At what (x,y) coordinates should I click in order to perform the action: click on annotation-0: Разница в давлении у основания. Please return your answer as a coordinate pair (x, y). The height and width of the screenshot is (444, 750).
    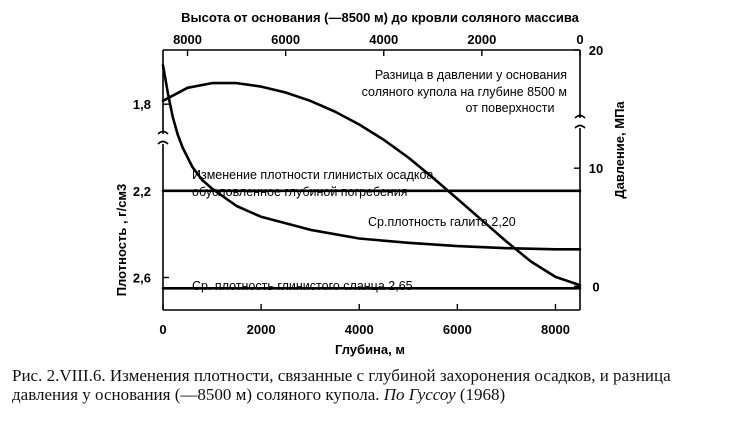
    Looking at the image, I should click on (471, 75).